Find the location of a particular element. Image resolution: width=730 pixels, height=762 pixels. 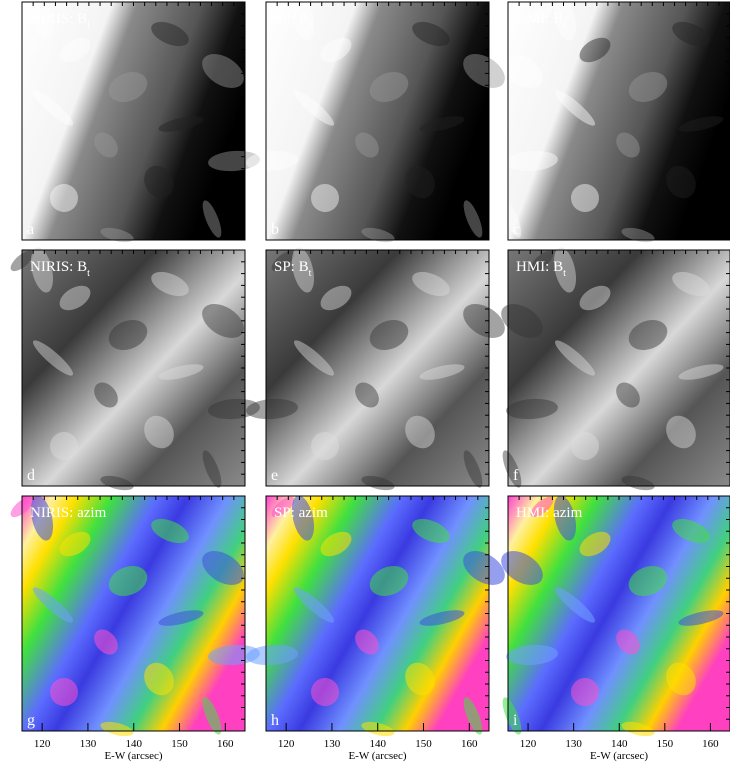

panel-title-text: NIRIS: B is located at coordinates (58, 19).